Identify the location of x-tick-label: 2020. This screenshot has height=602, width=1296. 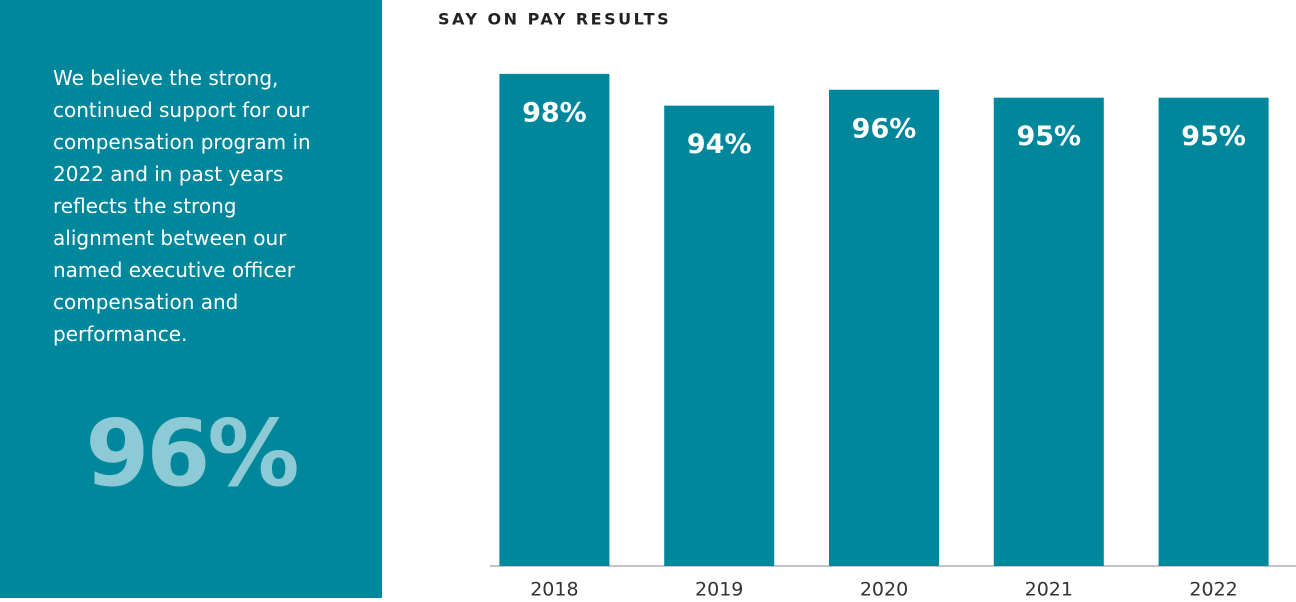
(884, 590).